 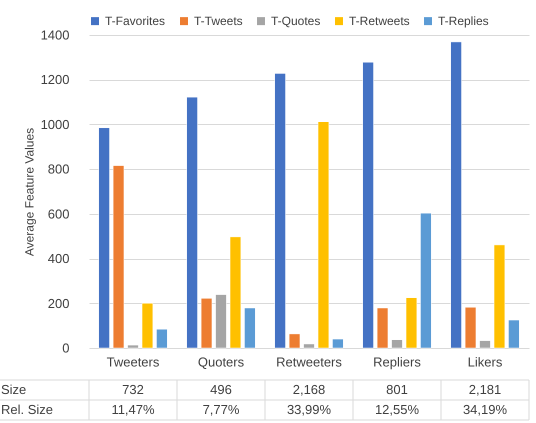 What do you see at coordinates (221, 389) in the screenshot?
I see `text: 496` at bounding box center [221, 389].